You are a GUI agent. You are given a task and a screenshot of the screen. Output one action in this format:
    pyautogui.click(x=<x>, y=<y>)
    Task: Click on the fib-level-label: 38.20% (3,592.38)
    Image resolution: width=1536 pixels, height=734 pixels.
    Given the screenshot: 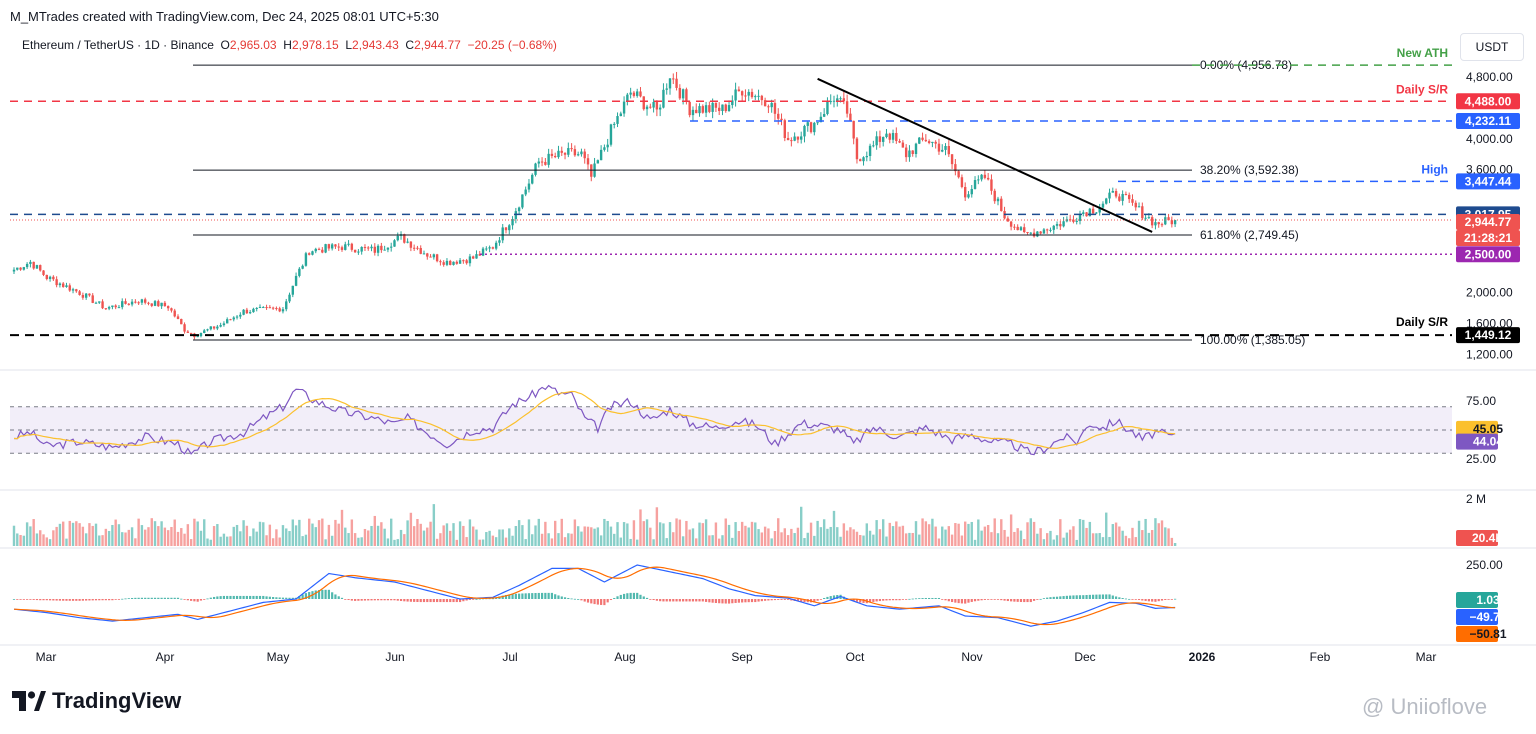 What is the action you would take?
    pyautogui.click(x=1249, y=170)
    